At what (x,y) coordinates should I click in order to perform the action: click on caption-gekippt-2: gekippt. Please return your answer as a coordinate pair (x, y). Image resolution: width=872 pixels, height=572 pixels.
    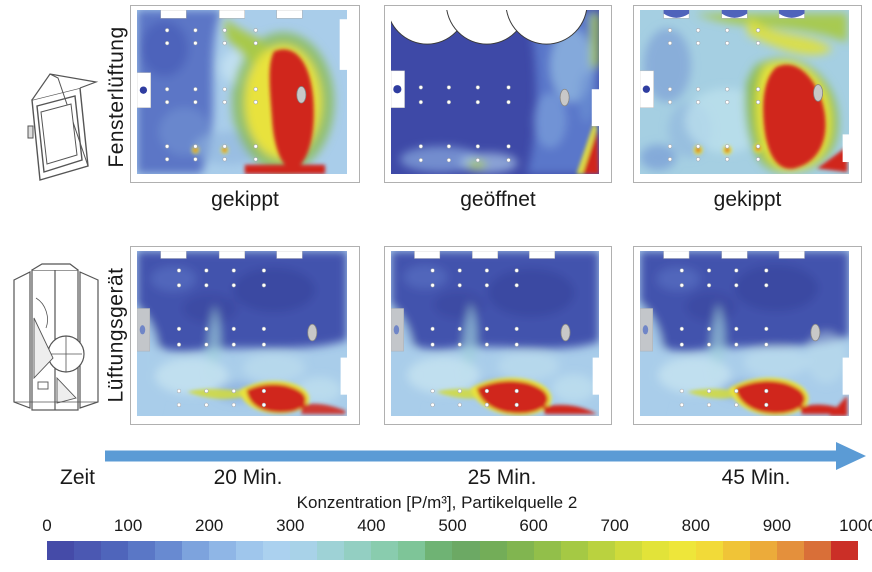
    Looking at the image, I should click on (747, 199).